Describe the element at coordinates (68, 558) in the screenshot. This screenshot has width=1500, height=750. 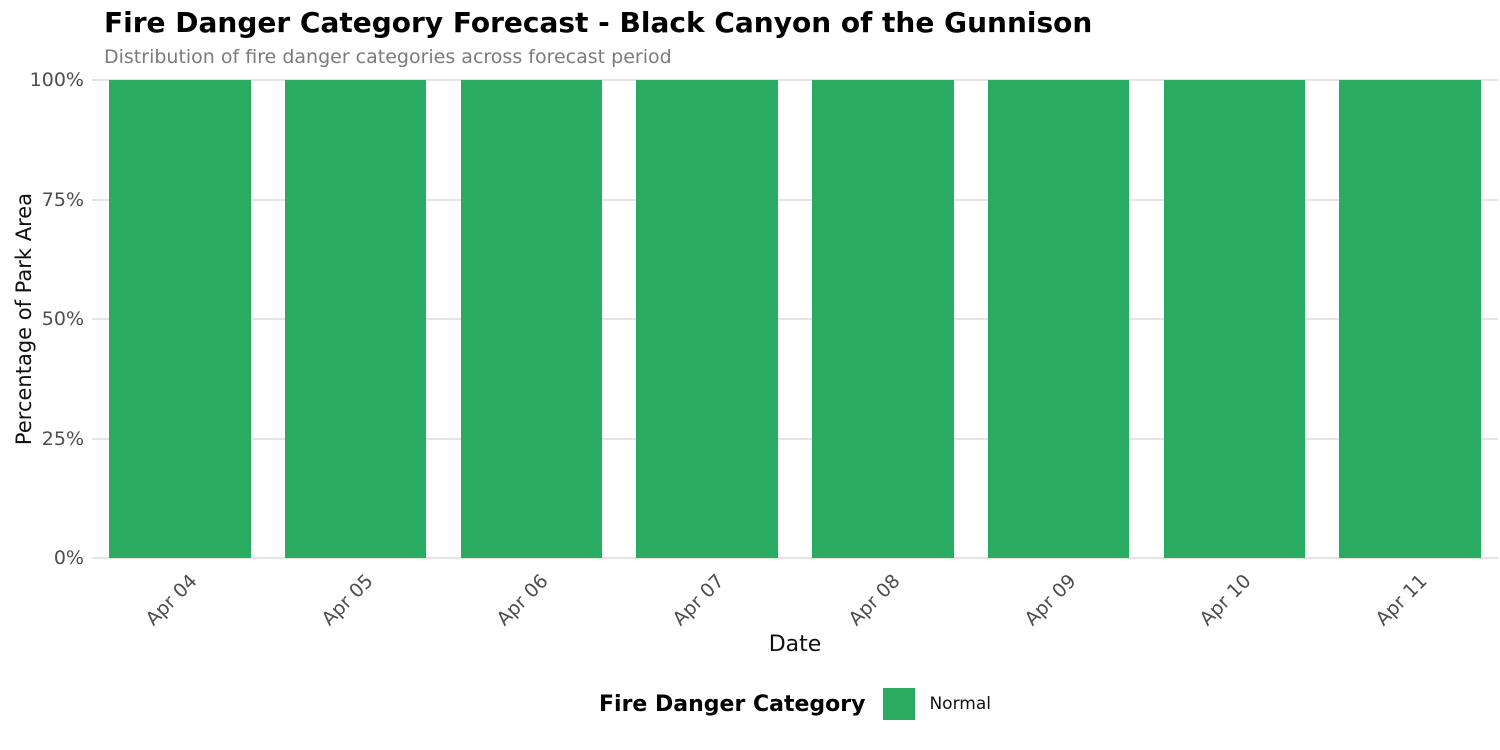
I see `y-tick-label: 0%` at that location.